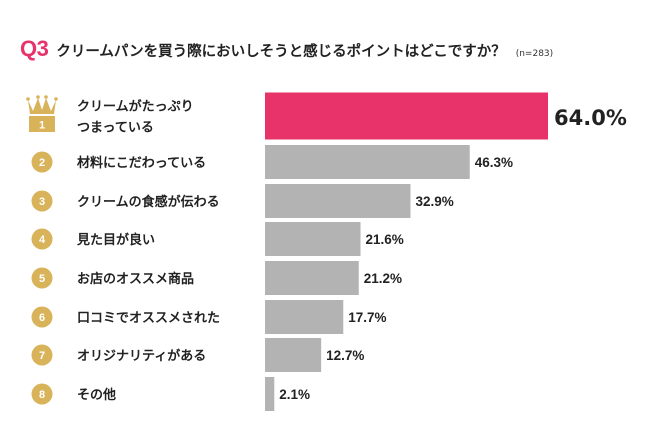  I want to click on category-label: クリームの食感が伝わる, so click(148, 202).